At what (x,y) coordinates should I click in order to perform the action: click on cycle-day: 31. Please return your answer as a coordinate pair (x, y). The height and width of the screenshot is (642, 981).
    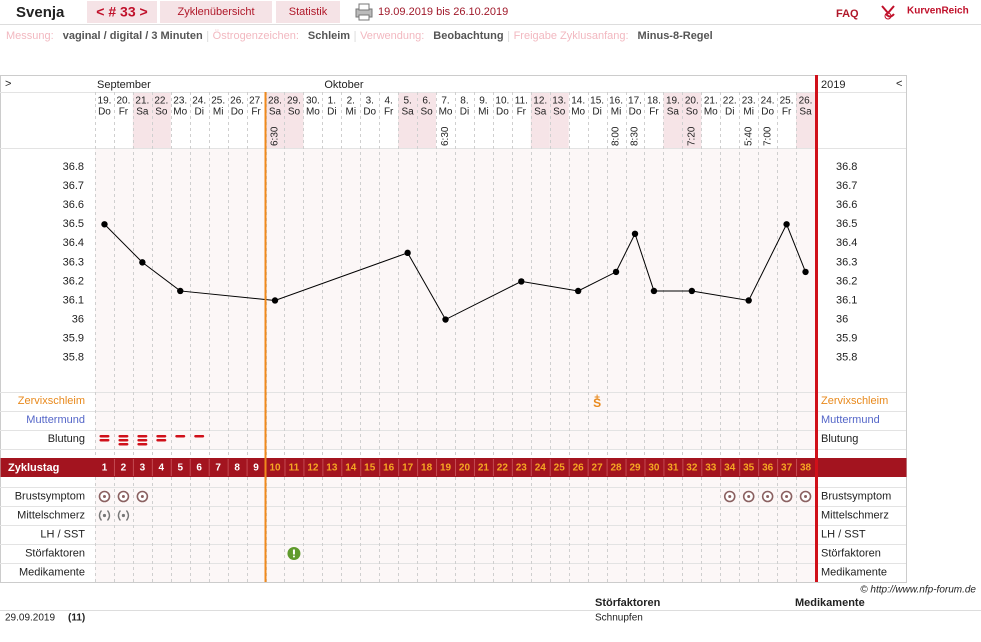
    Looking at the image, I should click on (673, 468).